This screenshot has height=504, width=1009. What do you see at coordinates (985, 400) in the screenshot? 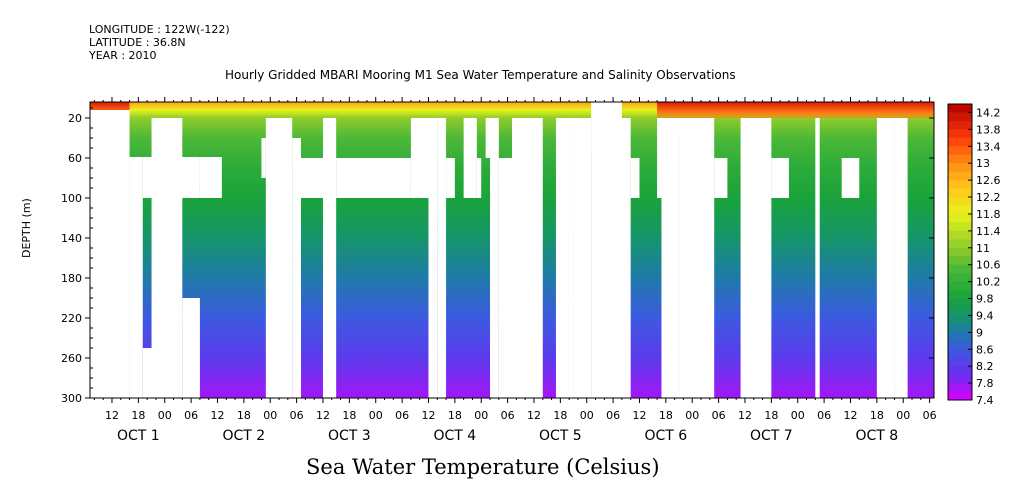
I see `colorbar-label: 7.4` at bounding box center [985, 400].